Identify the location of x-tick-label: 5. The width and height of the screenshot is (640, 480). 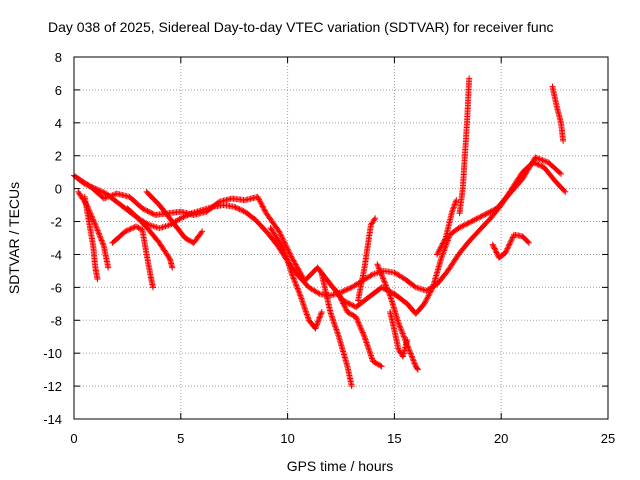
(180, 438).